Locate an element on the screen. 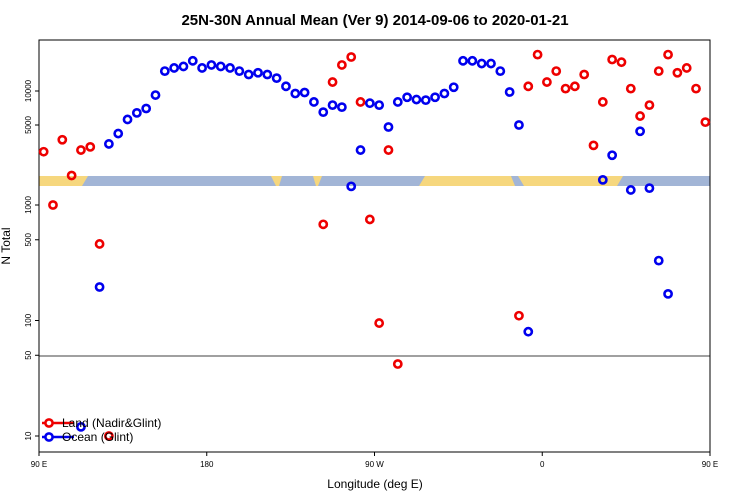 The height and width of the screenshot is (500, 750). x-tick-label: 0 is located at coordinates (542, 464).